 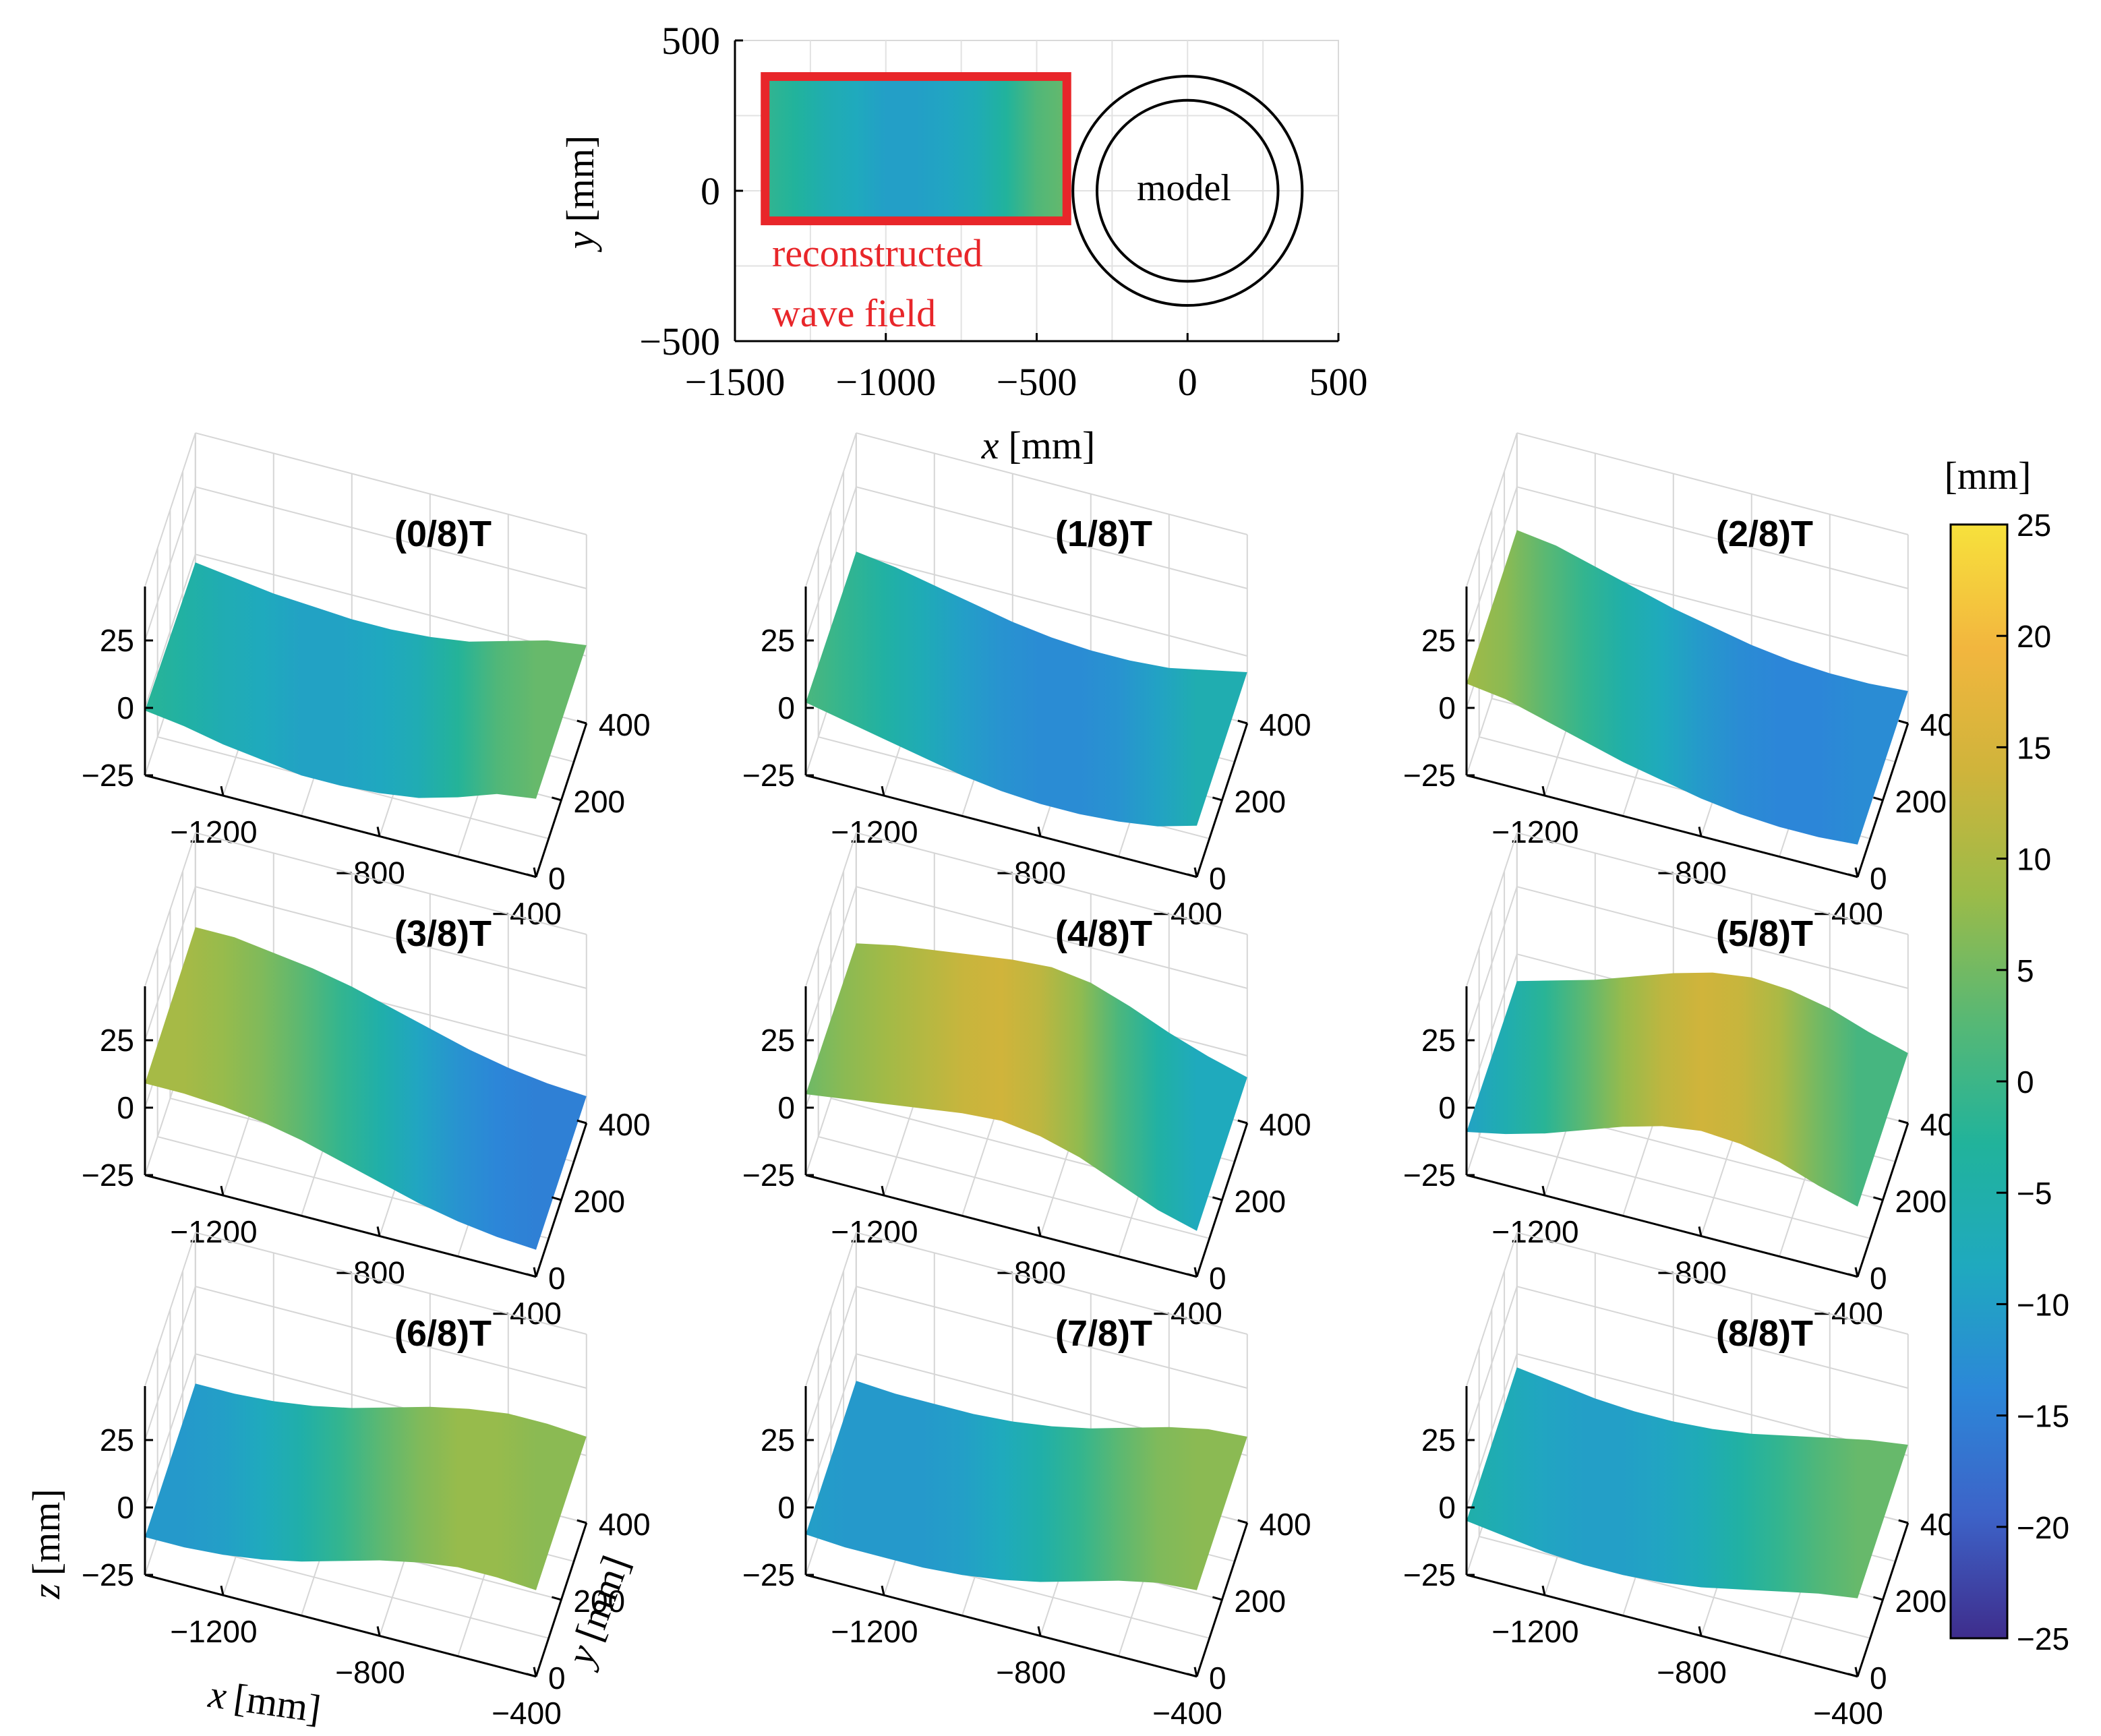 I want to click on top-y-tick-label: −500, so click(x=679, y=341).